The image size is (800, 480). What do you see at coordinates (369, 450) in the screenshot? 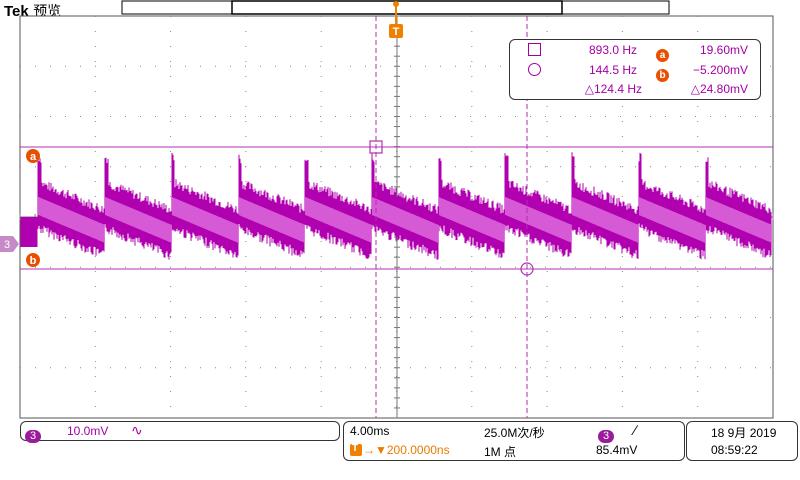
I see `arrow-right-icon: →` at bounding box center [369, 450].